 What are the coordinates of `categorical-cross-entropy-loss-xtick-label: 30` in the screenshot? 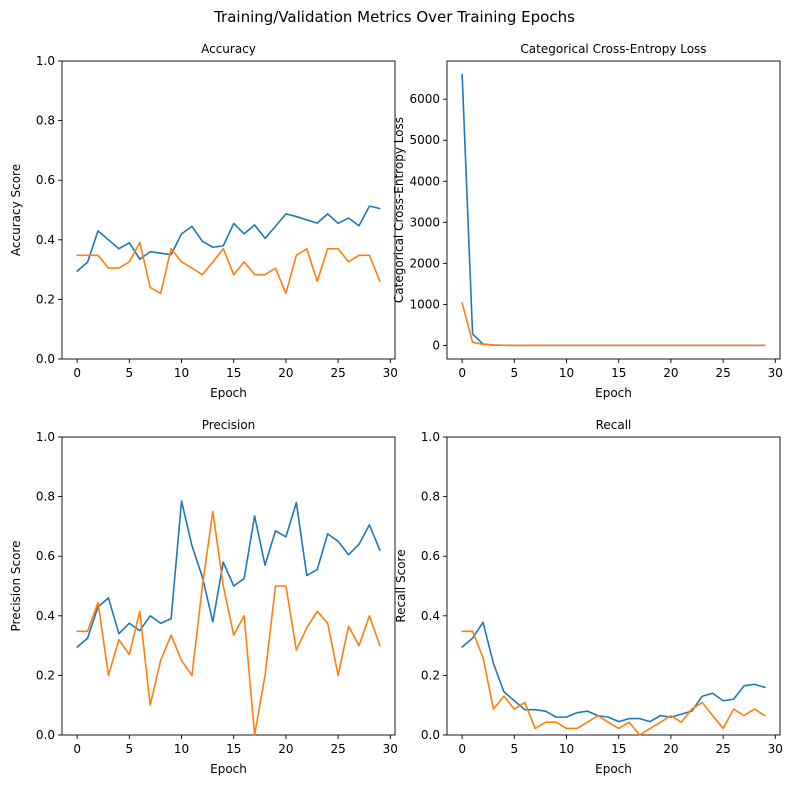 It's located at (775, 373).